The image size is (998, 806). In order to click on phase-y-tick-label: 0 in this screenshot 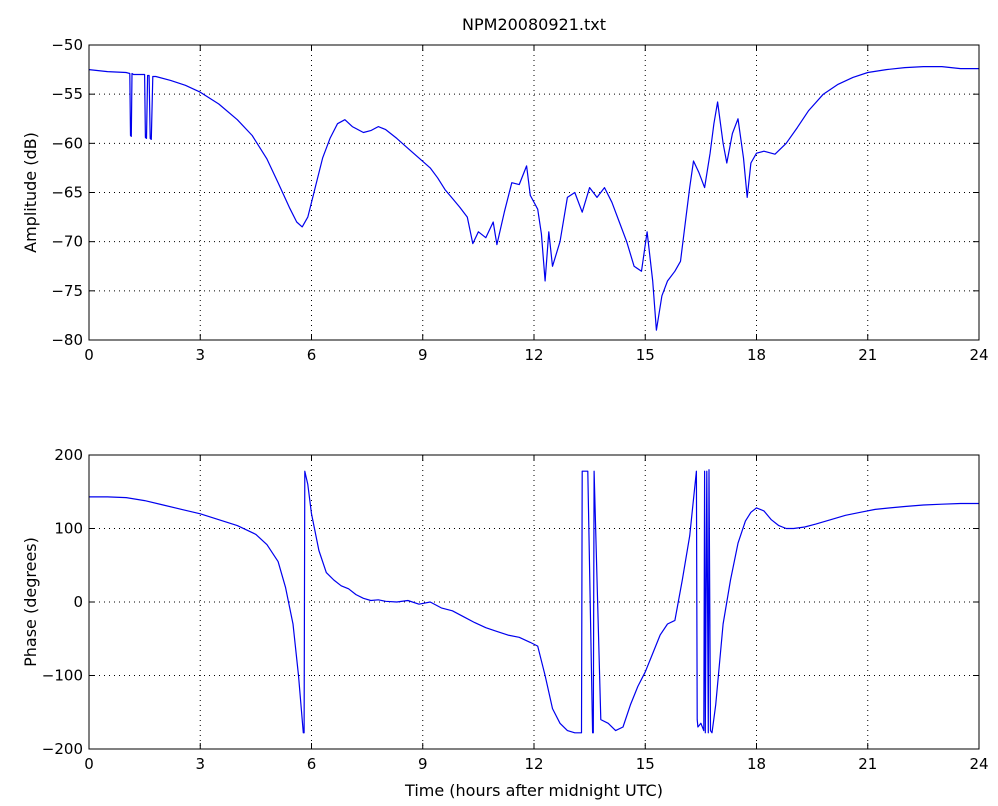, I will do `click(78, 602)`.